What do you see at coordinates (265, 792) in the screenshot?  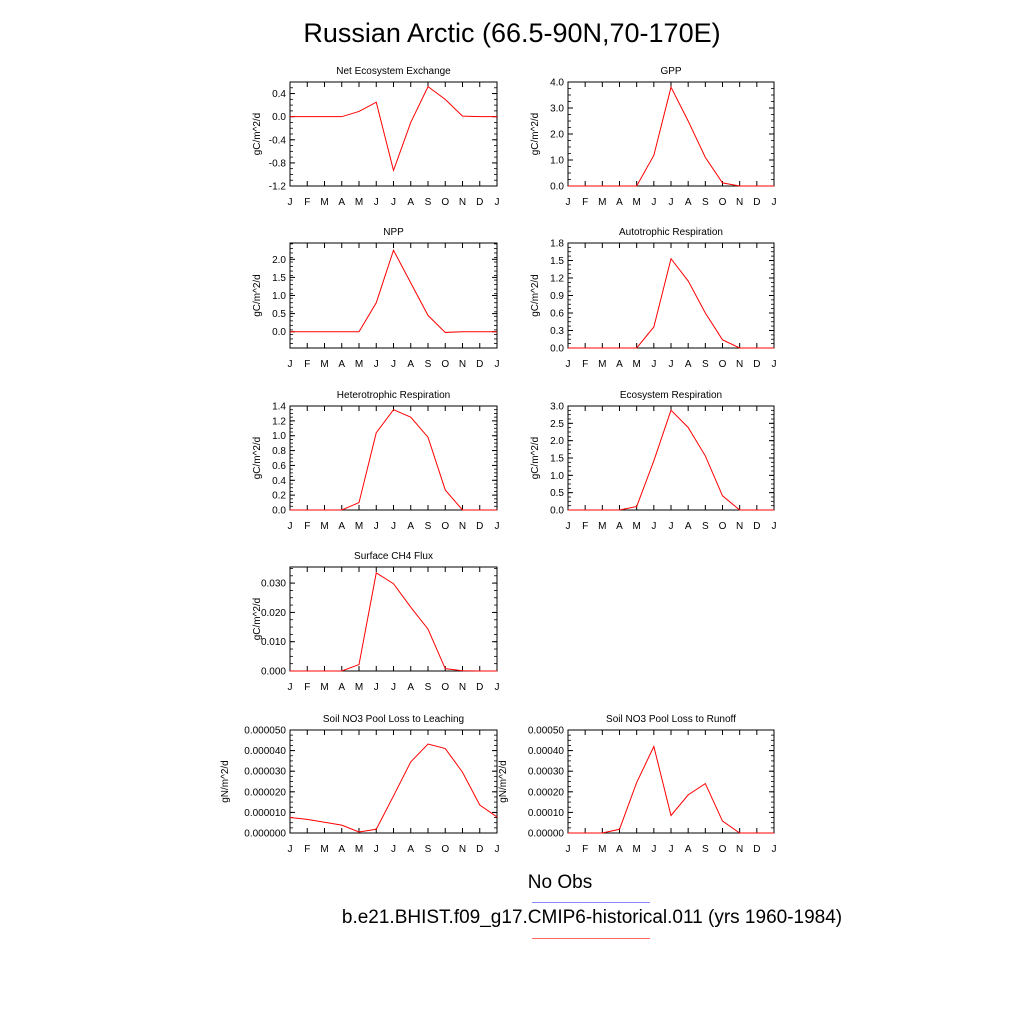 I see `y-tick-label: 0.000020` at bounding box center [265, 792].